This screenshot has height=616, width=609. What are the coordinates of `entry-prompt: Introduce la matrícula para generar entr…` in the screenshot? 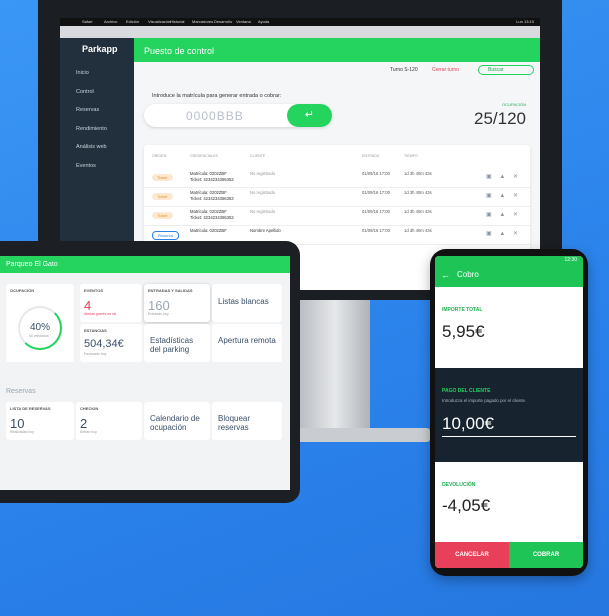 It's located at (217, 96).